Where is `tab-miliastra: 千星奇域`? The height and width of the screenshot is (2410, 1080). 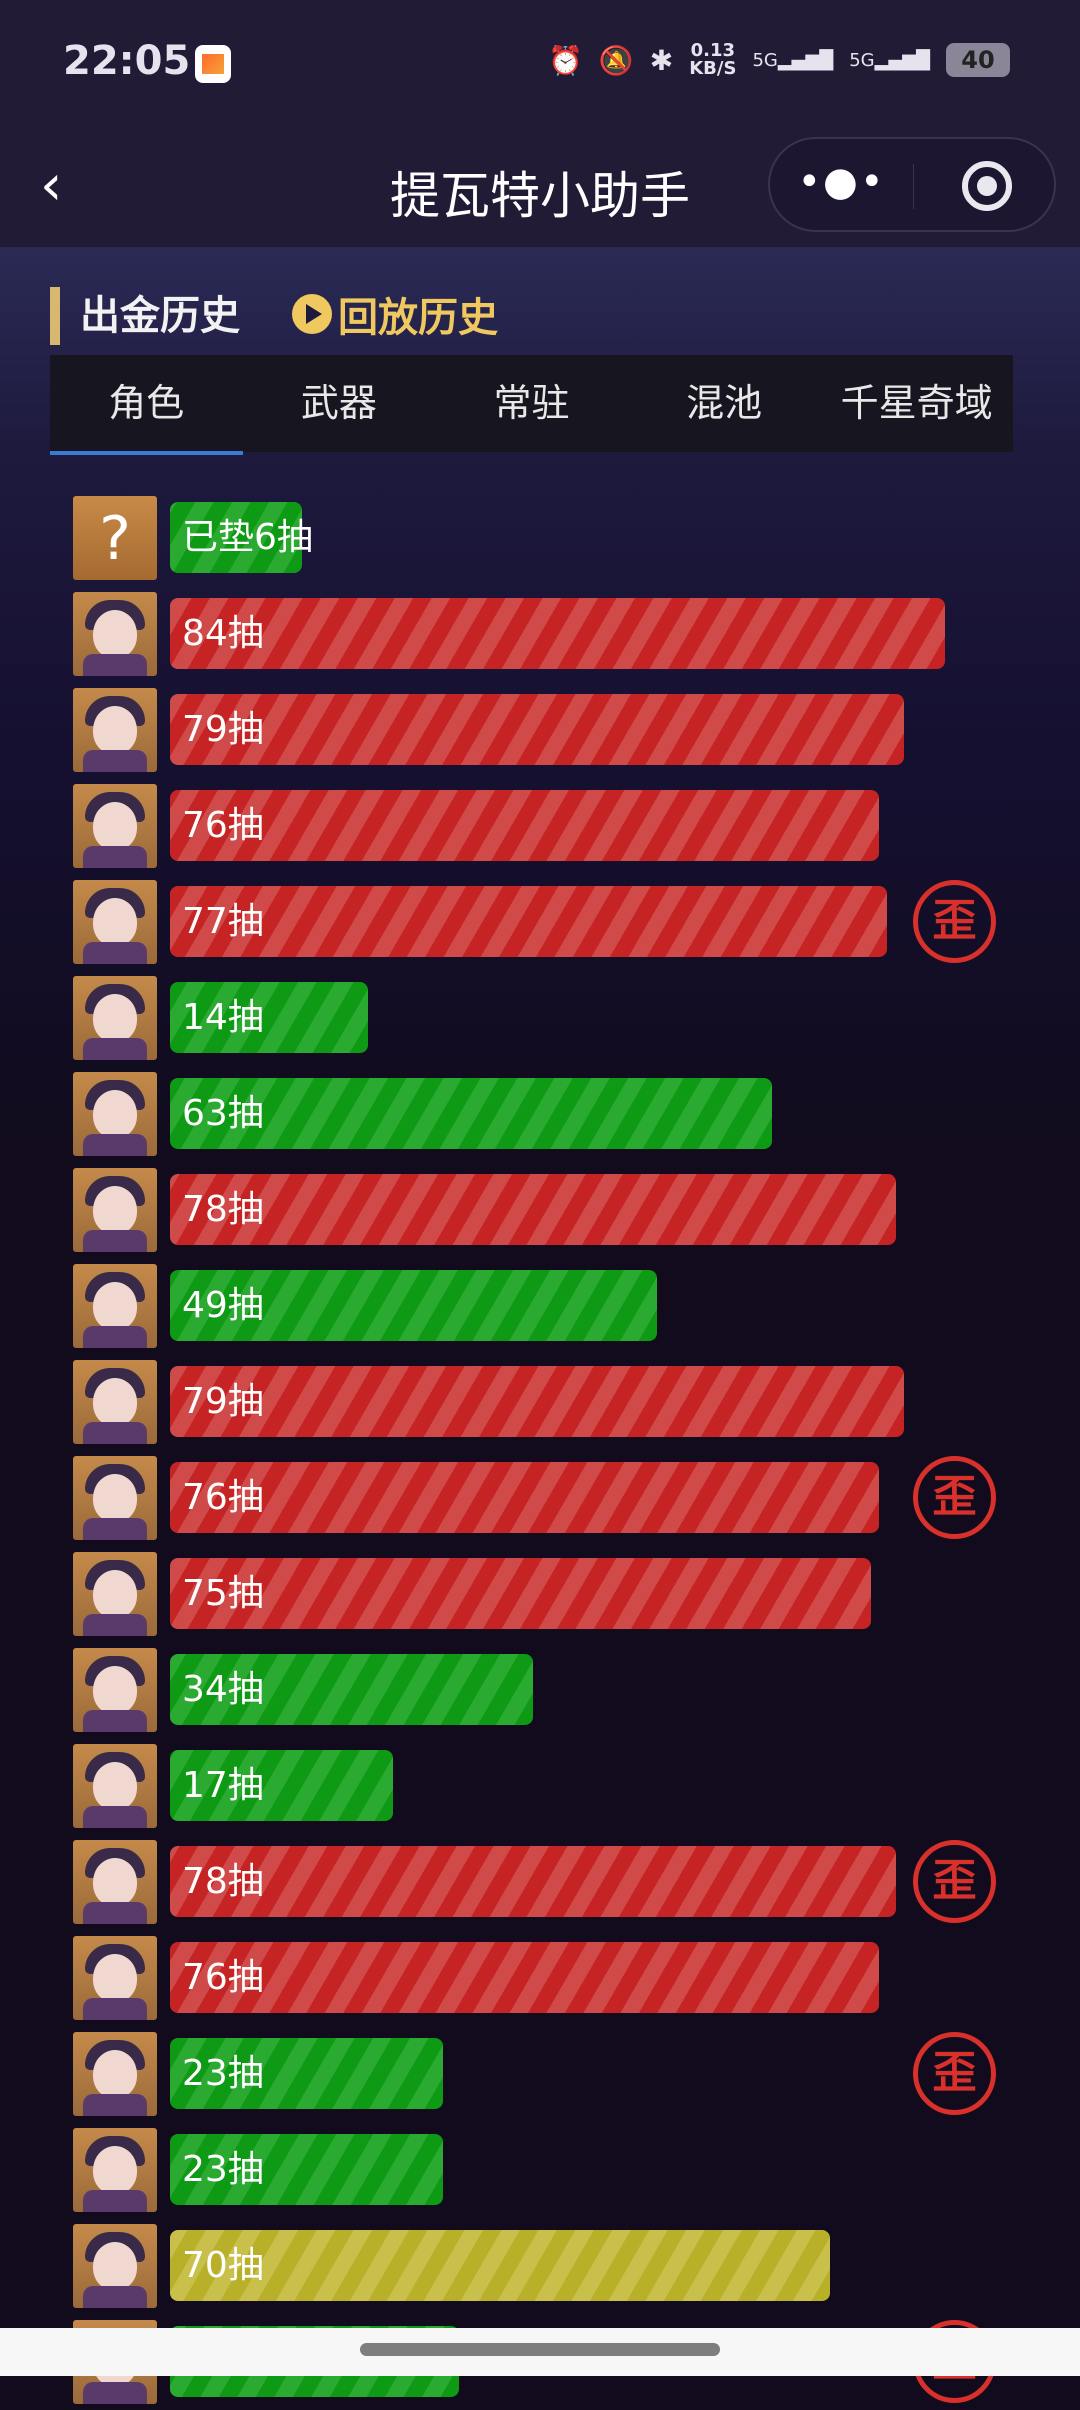
tab-miliastra: 千星奇域 is located at coordinates (916, 403).